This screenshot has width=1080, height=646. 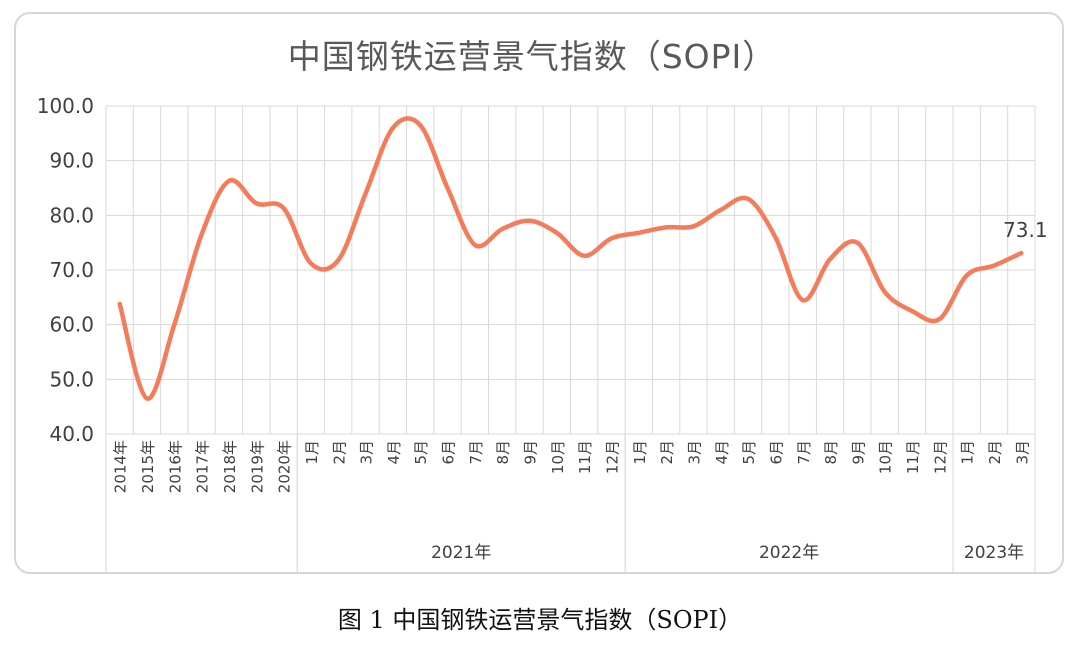 I want to click on x-tick-label: 2019年, so click(x=257, y=466).